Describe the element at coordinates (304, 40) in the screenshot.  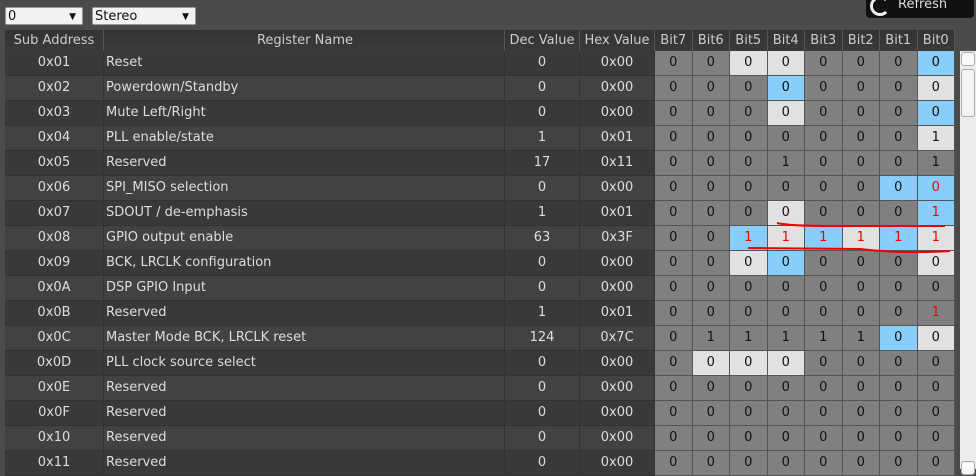
I see `column-header: Register Name` at that location.